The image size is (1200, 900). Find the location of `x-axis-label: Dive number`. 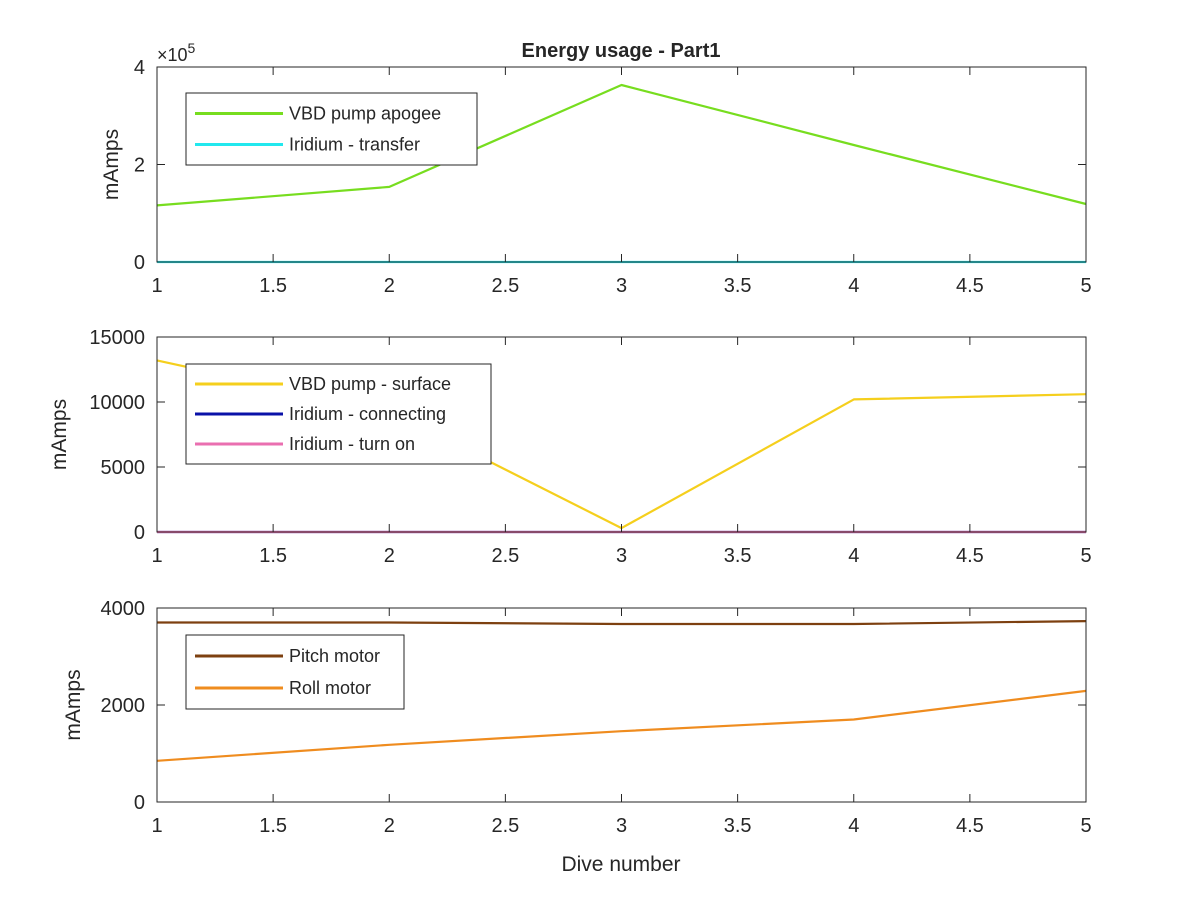

x-axis-label: Dive number is located at coordinates (620, 864).